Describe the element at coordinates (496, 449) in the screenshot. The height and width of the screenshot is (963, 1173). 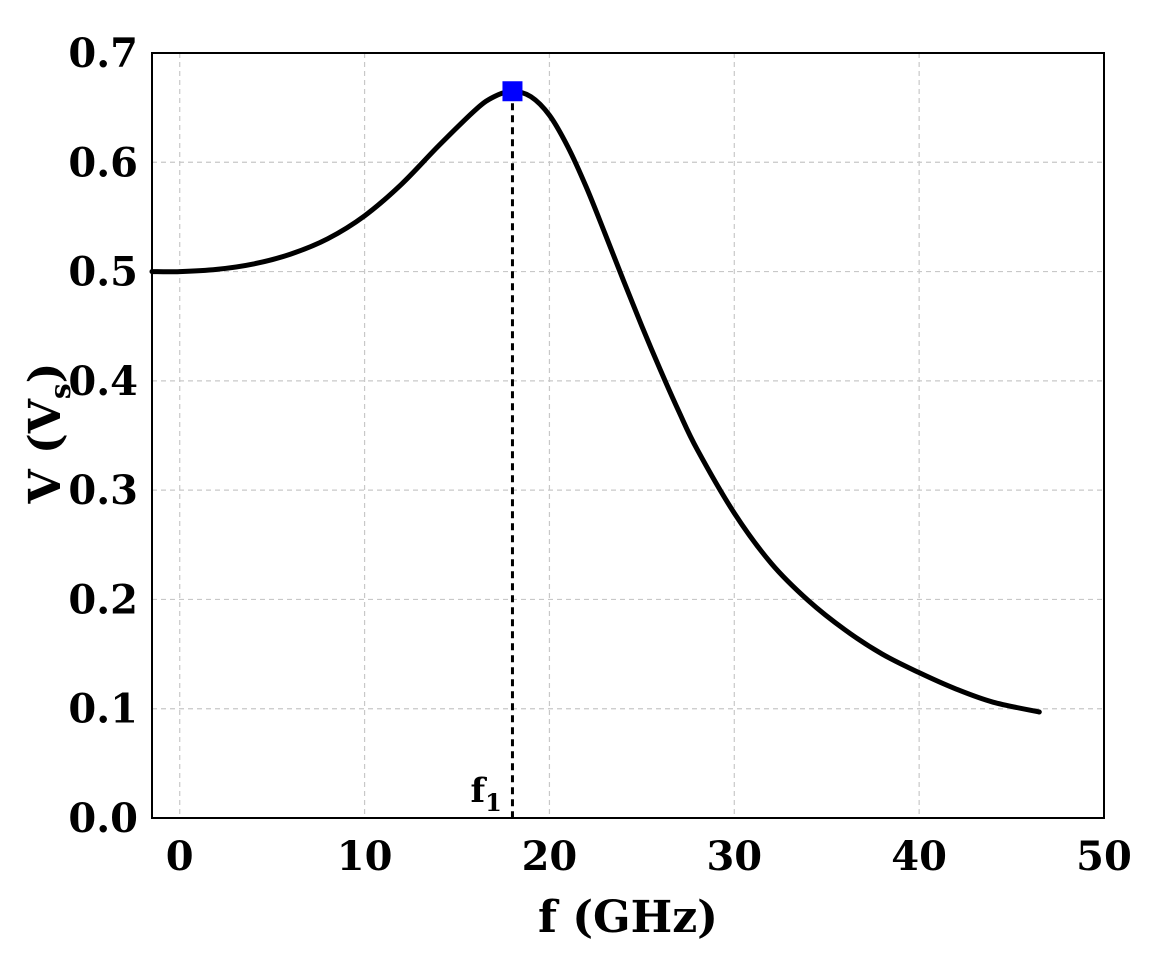
I see `annotations: f1` at that location.